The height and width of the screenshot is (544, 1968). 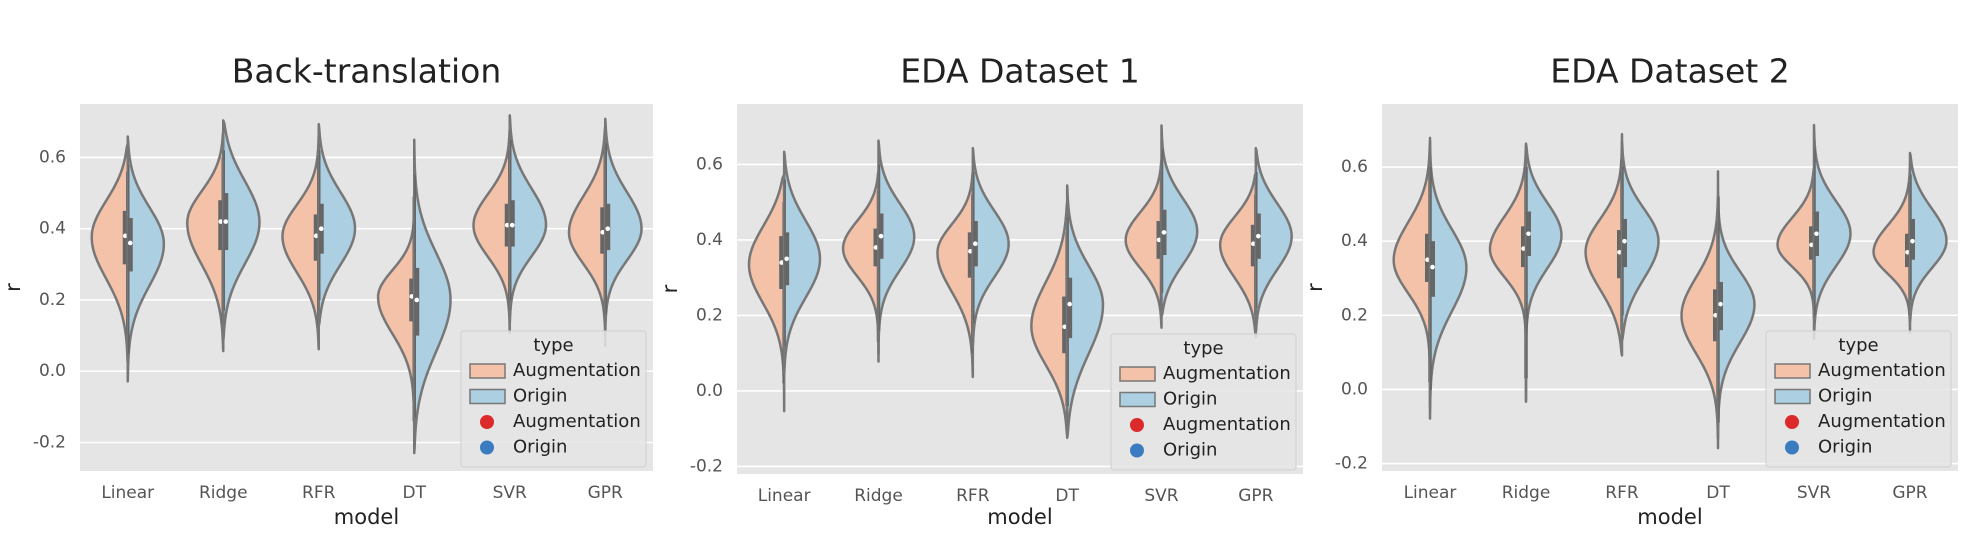 What do you see at coordinates (1354, 315) in the screenshot?
I see `y-tick-label: 0.2` at bounding box center [1354, 315].